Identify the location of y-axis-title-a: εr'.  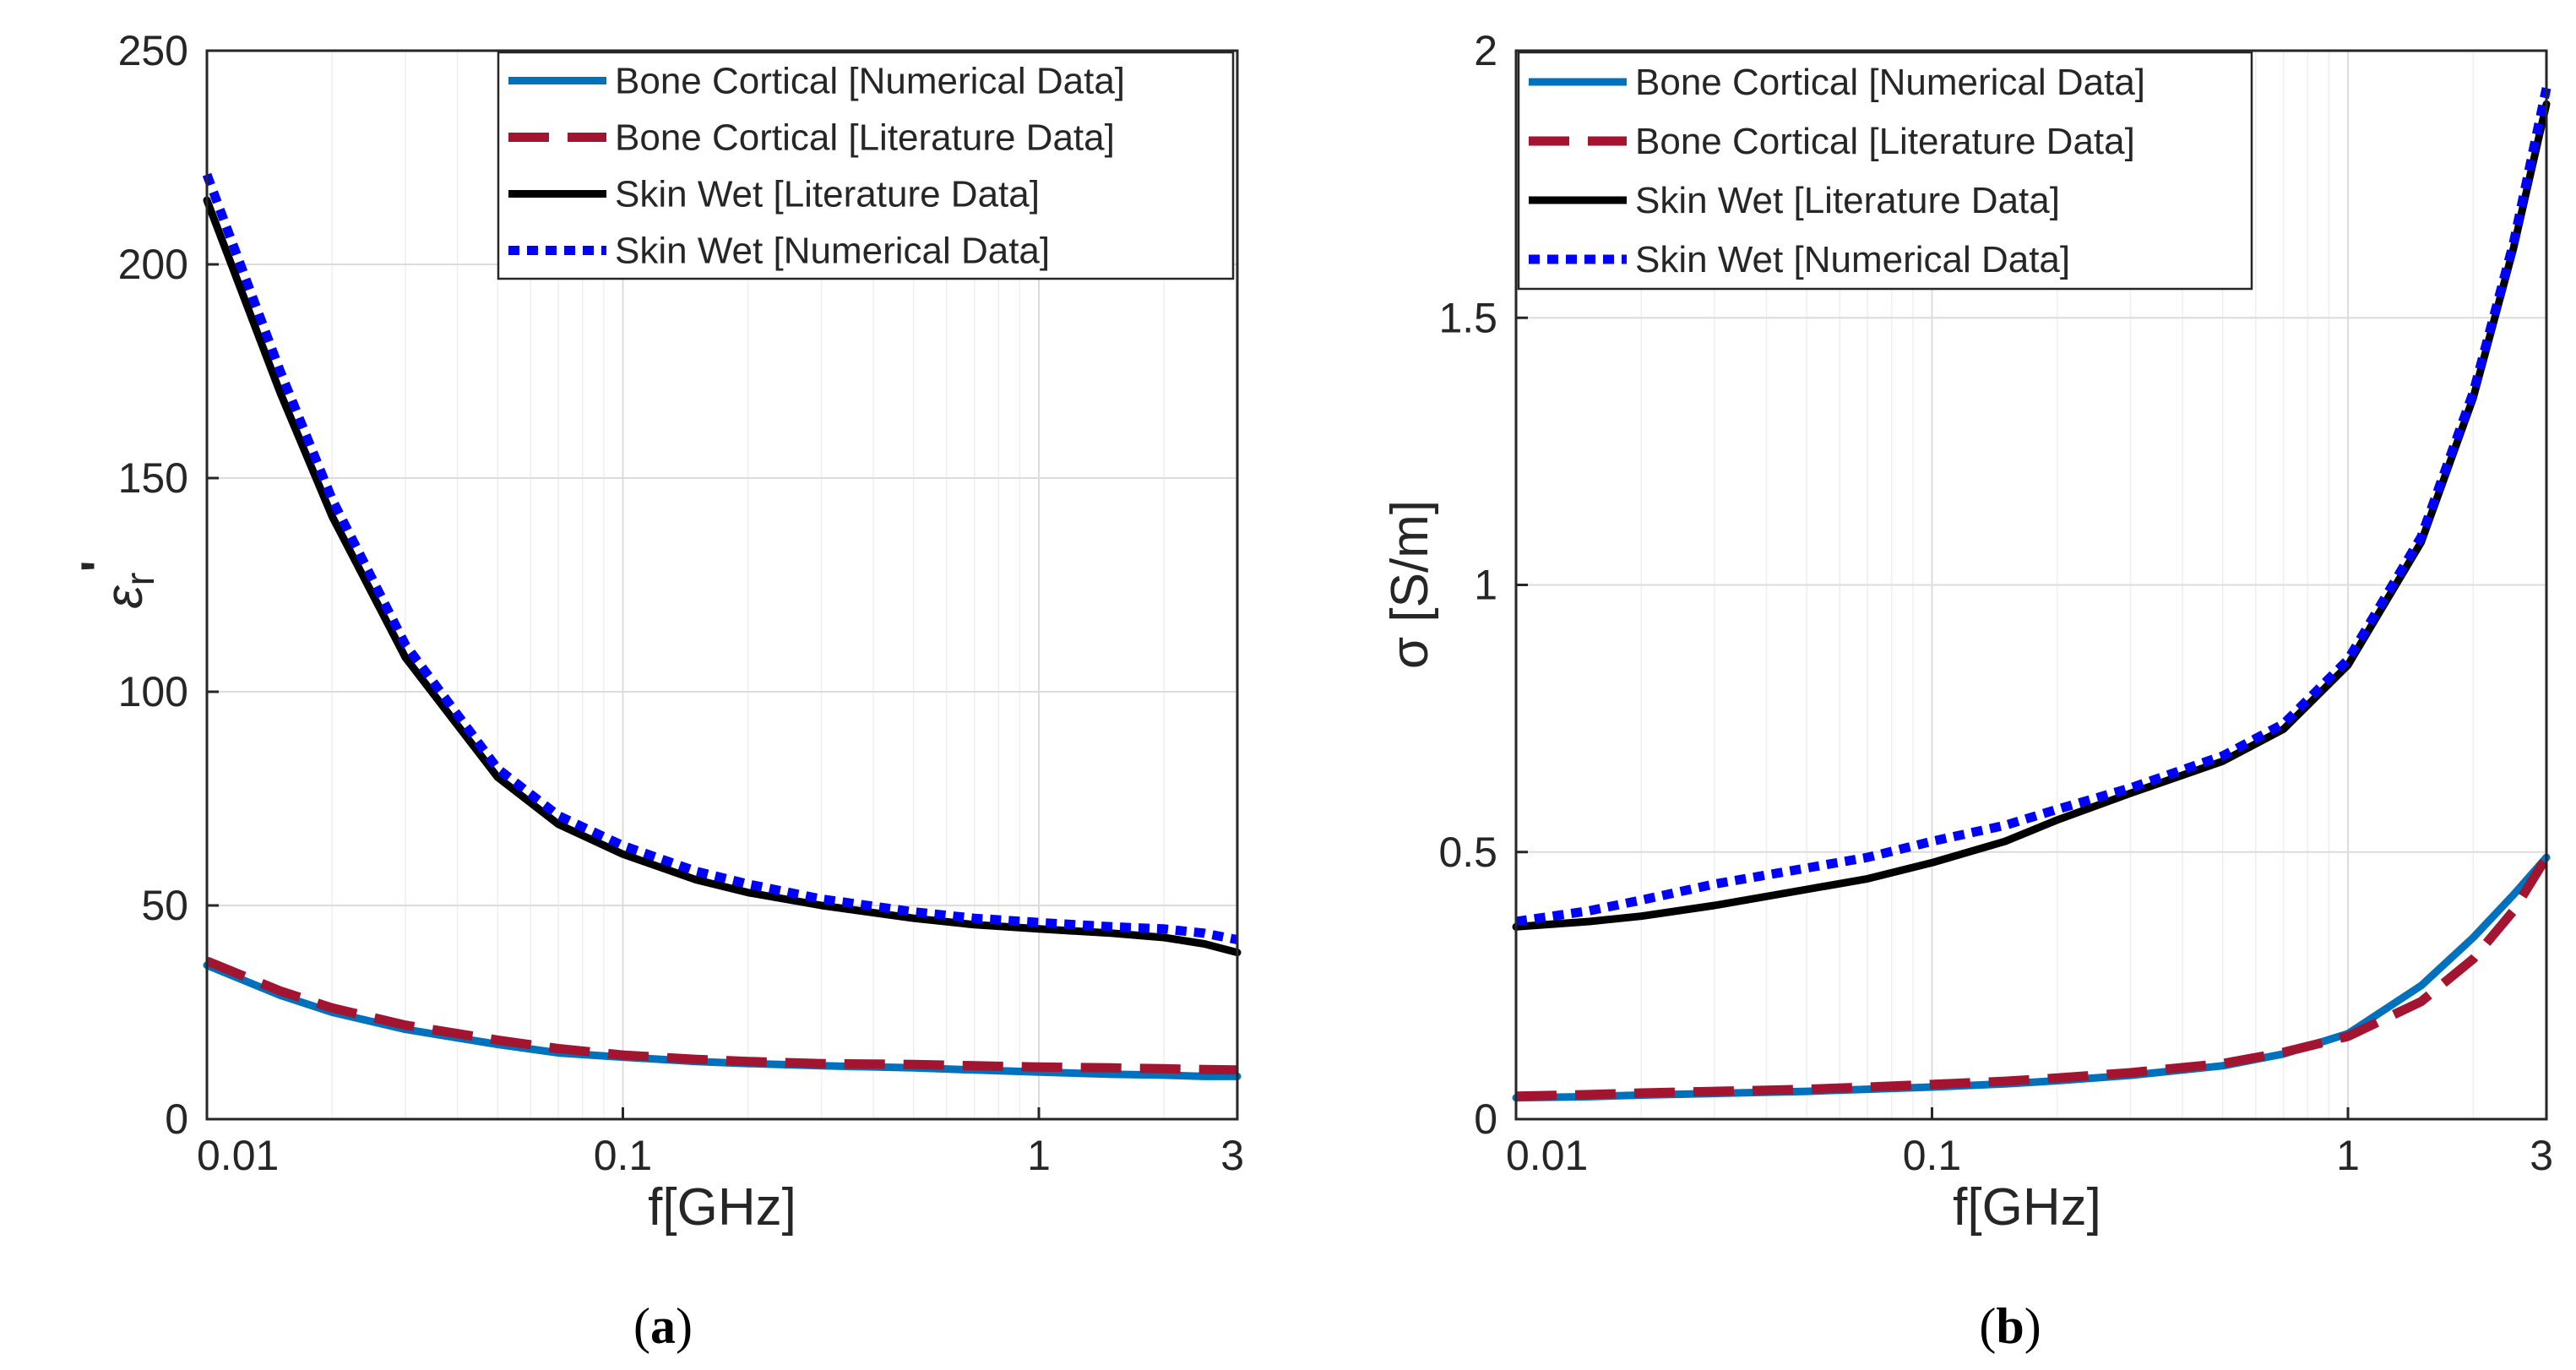
(117, 584).